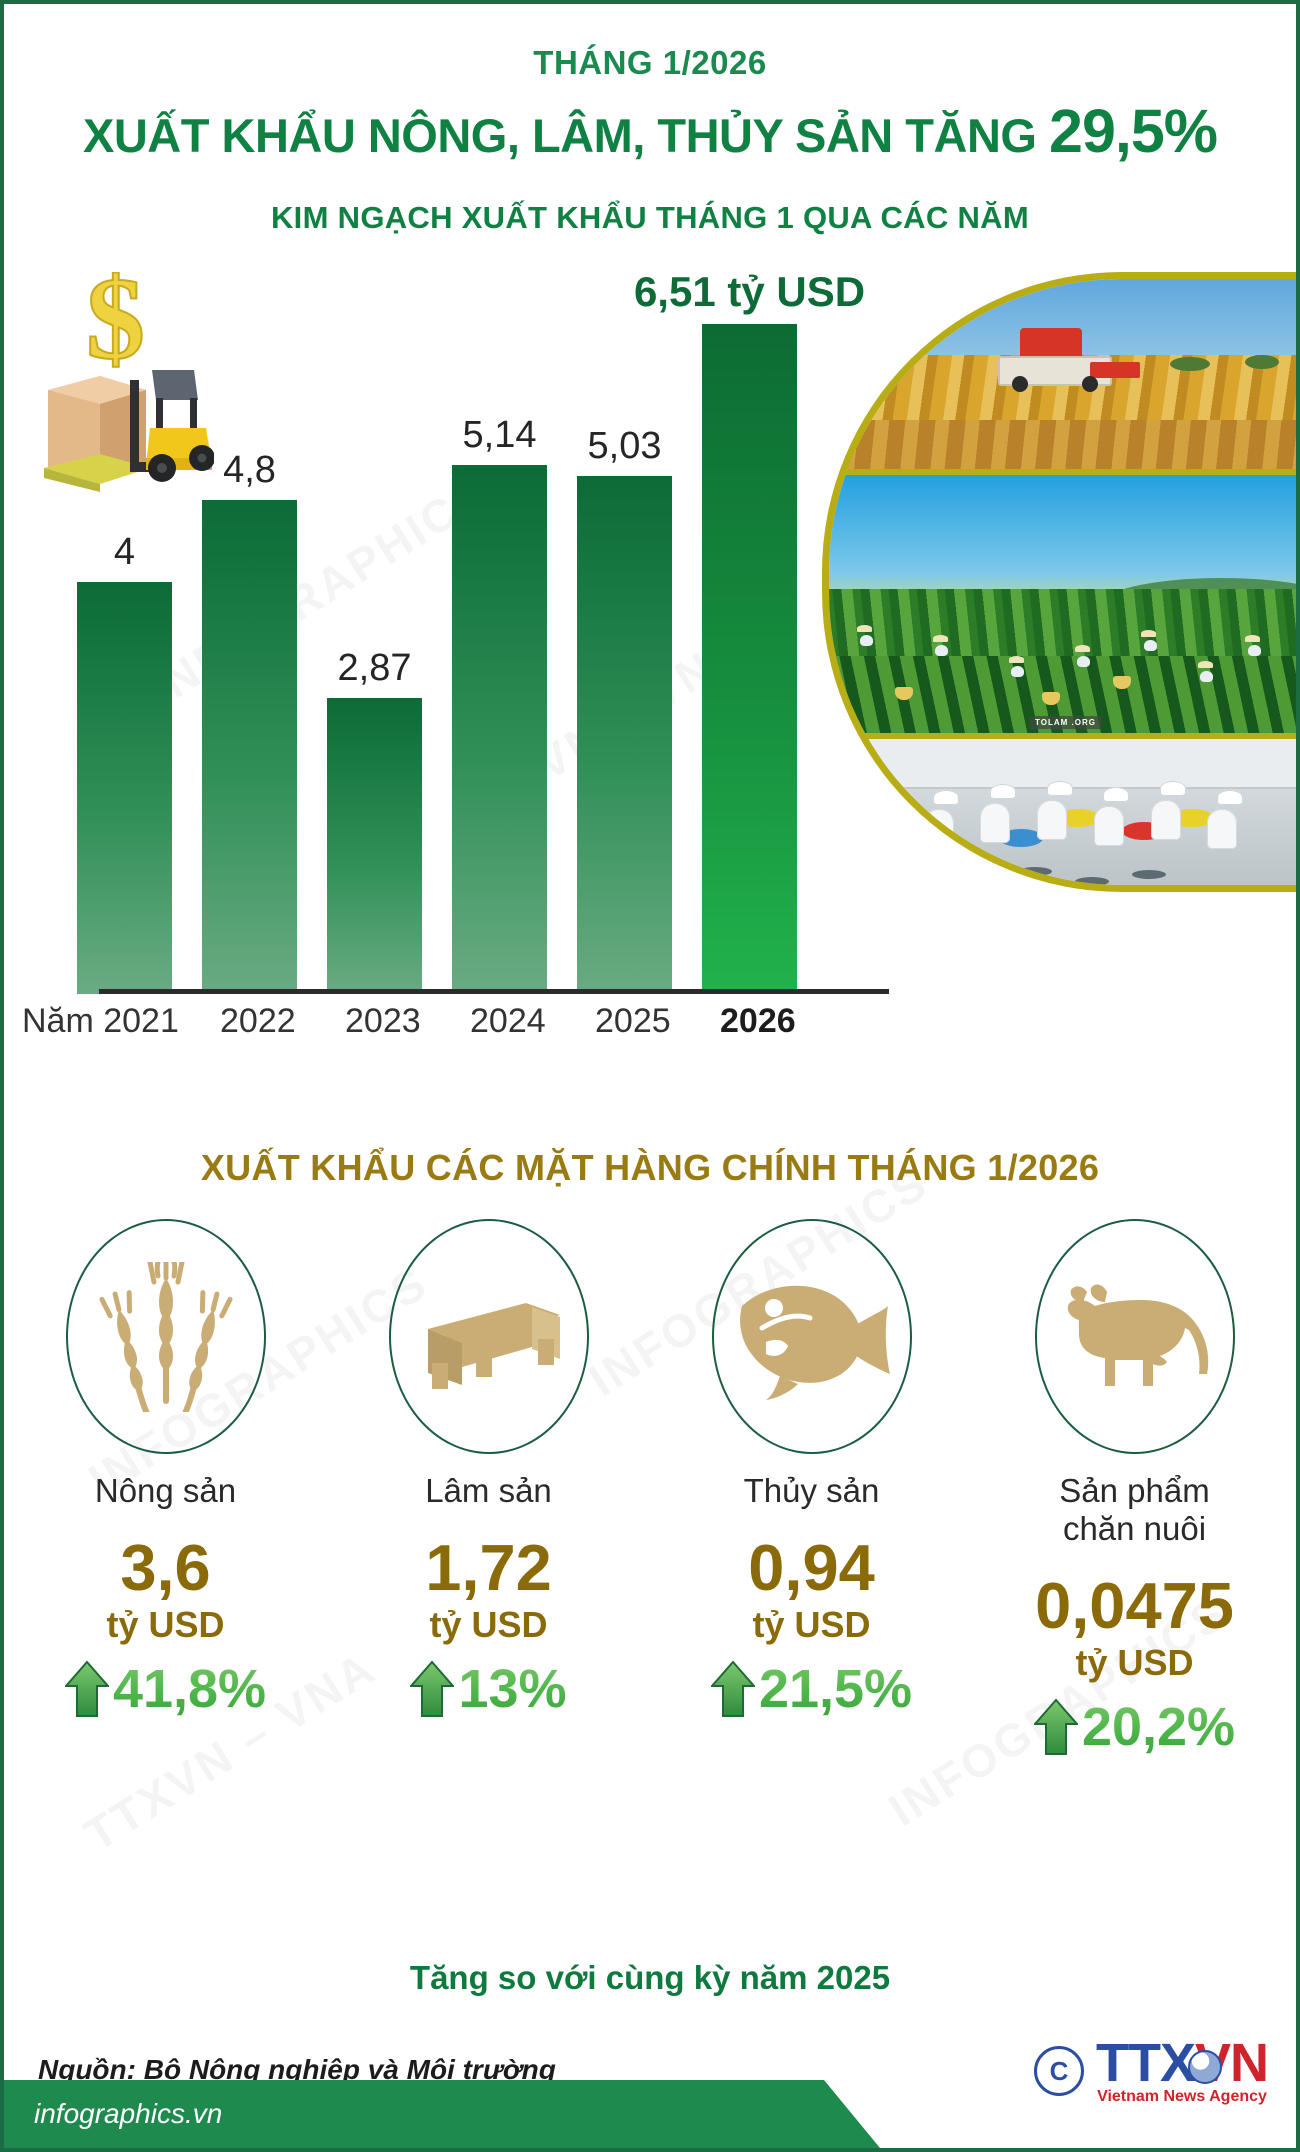 The width and height of the screenshot is (1300, 2152). What do you see at coordinates (1058, 2071) in the screenshot?
I see `copyright-icon: C` at bounding box center [1058, 2071].